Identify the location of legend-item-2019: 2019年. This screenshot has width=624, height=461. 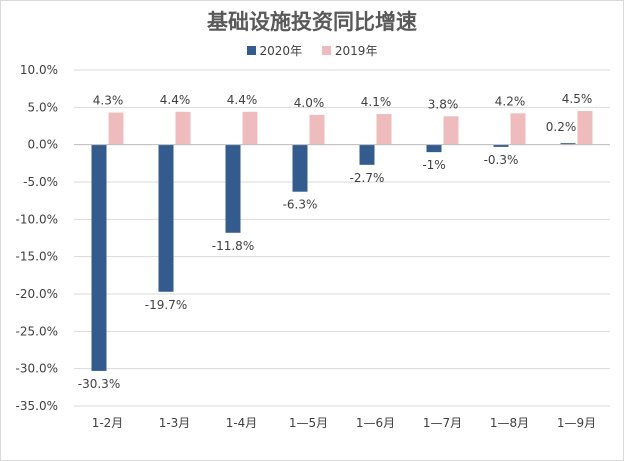
(349, 50).